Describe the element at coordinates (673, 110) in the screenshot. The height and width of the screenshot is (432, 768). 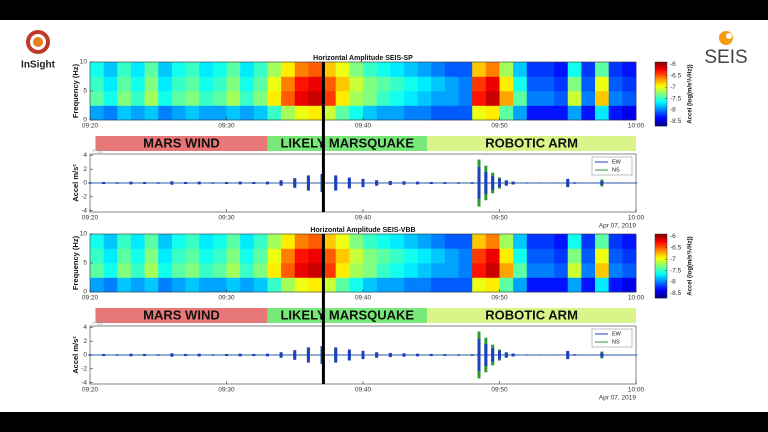
I see `colorbar-tick-label: -8` at that location.